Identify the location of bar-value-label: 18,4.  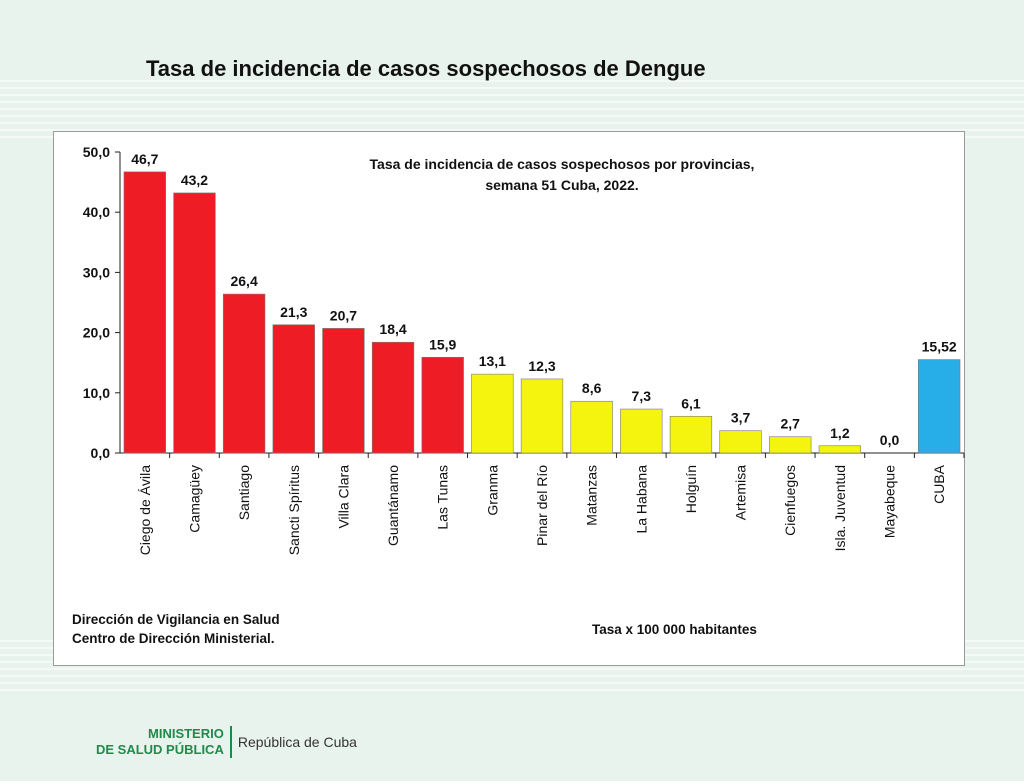
(392, 329).